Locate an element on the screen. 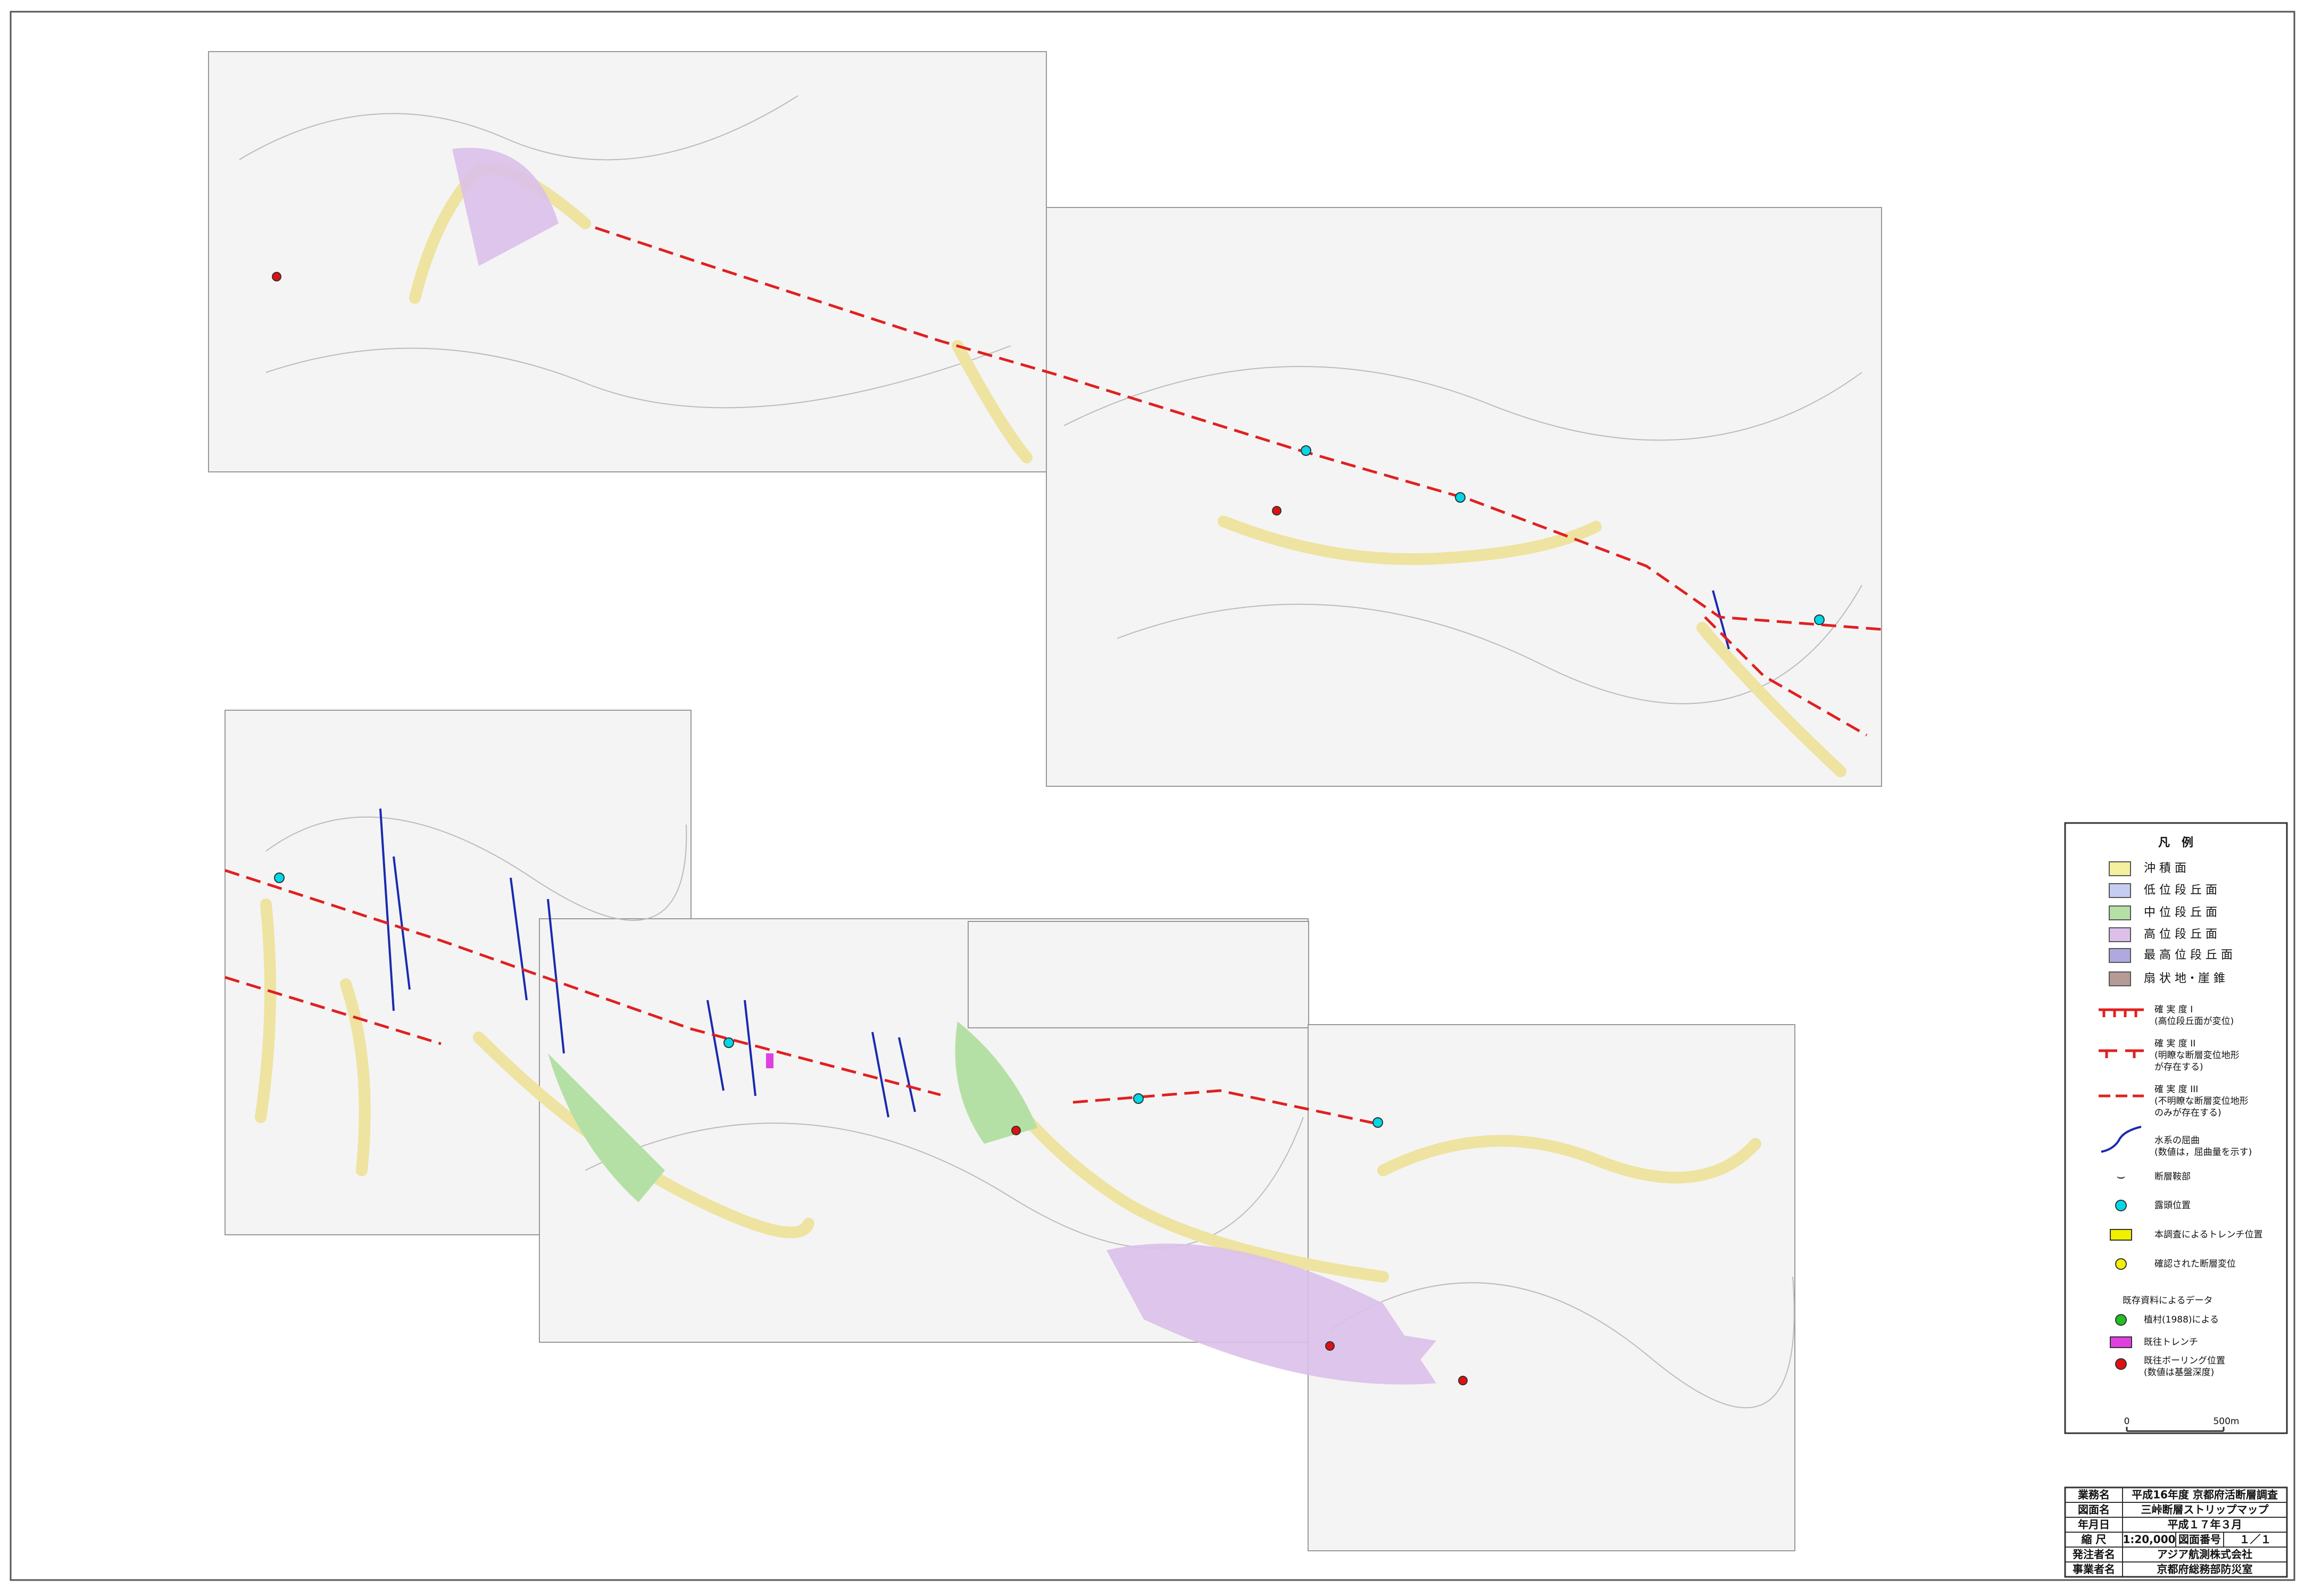 The image size is (2305, 1596). scale-bar: 0 500m is located at coordinates (2182, 1424).